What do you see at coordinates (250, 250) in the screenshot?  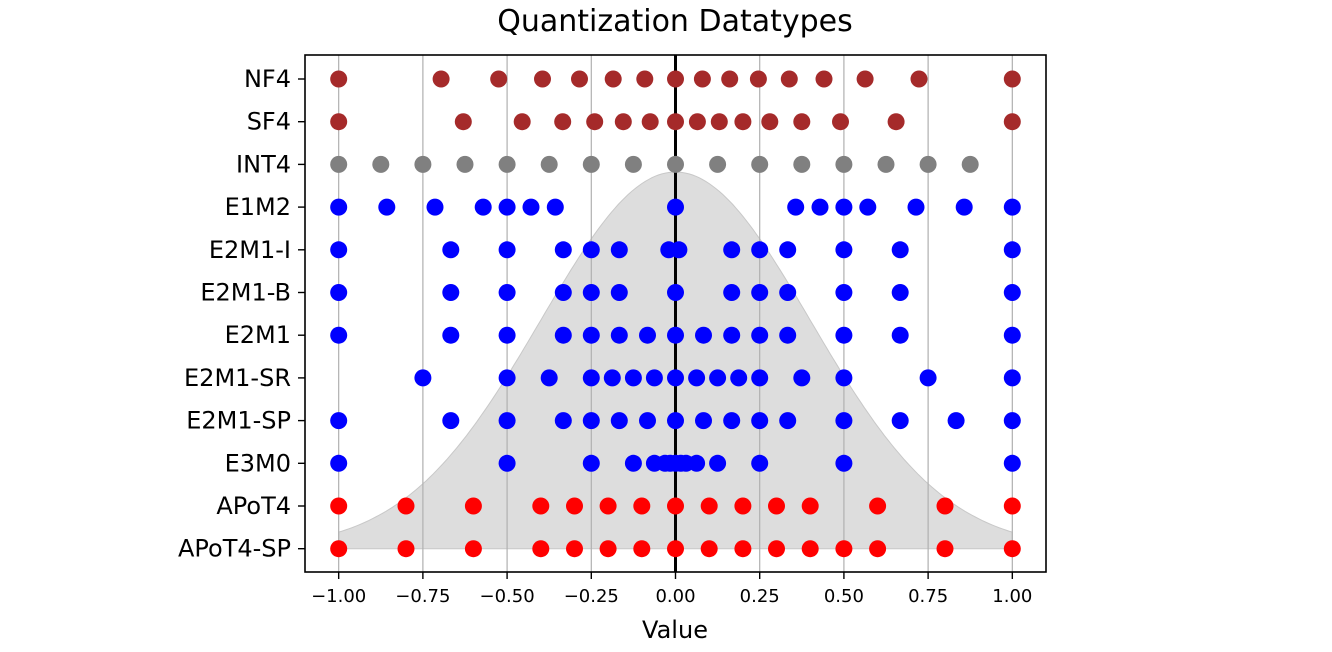 I see `y-tick-label: E2M1-I` at bounding box center [250, 250].